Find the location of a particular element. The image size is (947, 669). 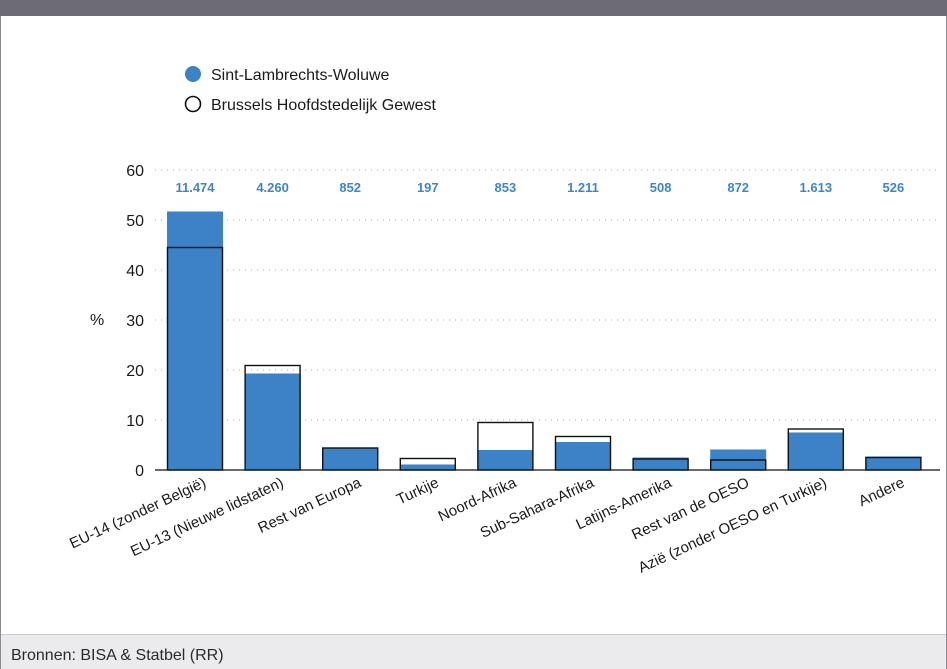

y-tick-10: 10 is located at coordinates (135, 421).